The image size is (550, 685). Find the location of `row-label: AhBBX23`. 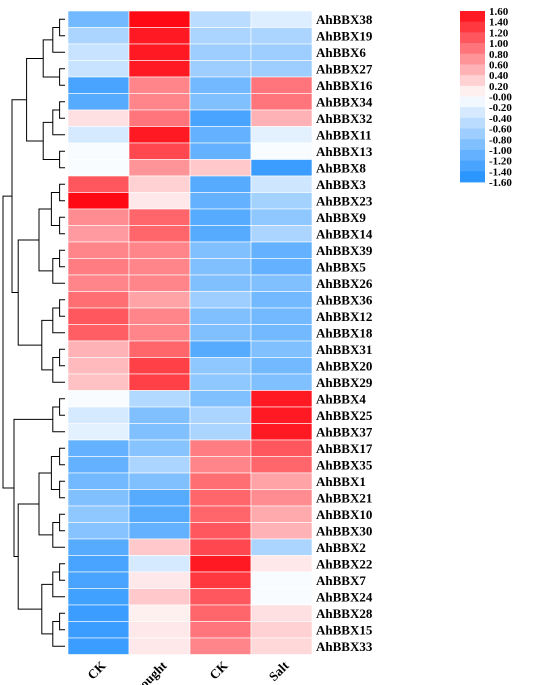

row-label: AhBBX23 is located at coordinates (344, 200).